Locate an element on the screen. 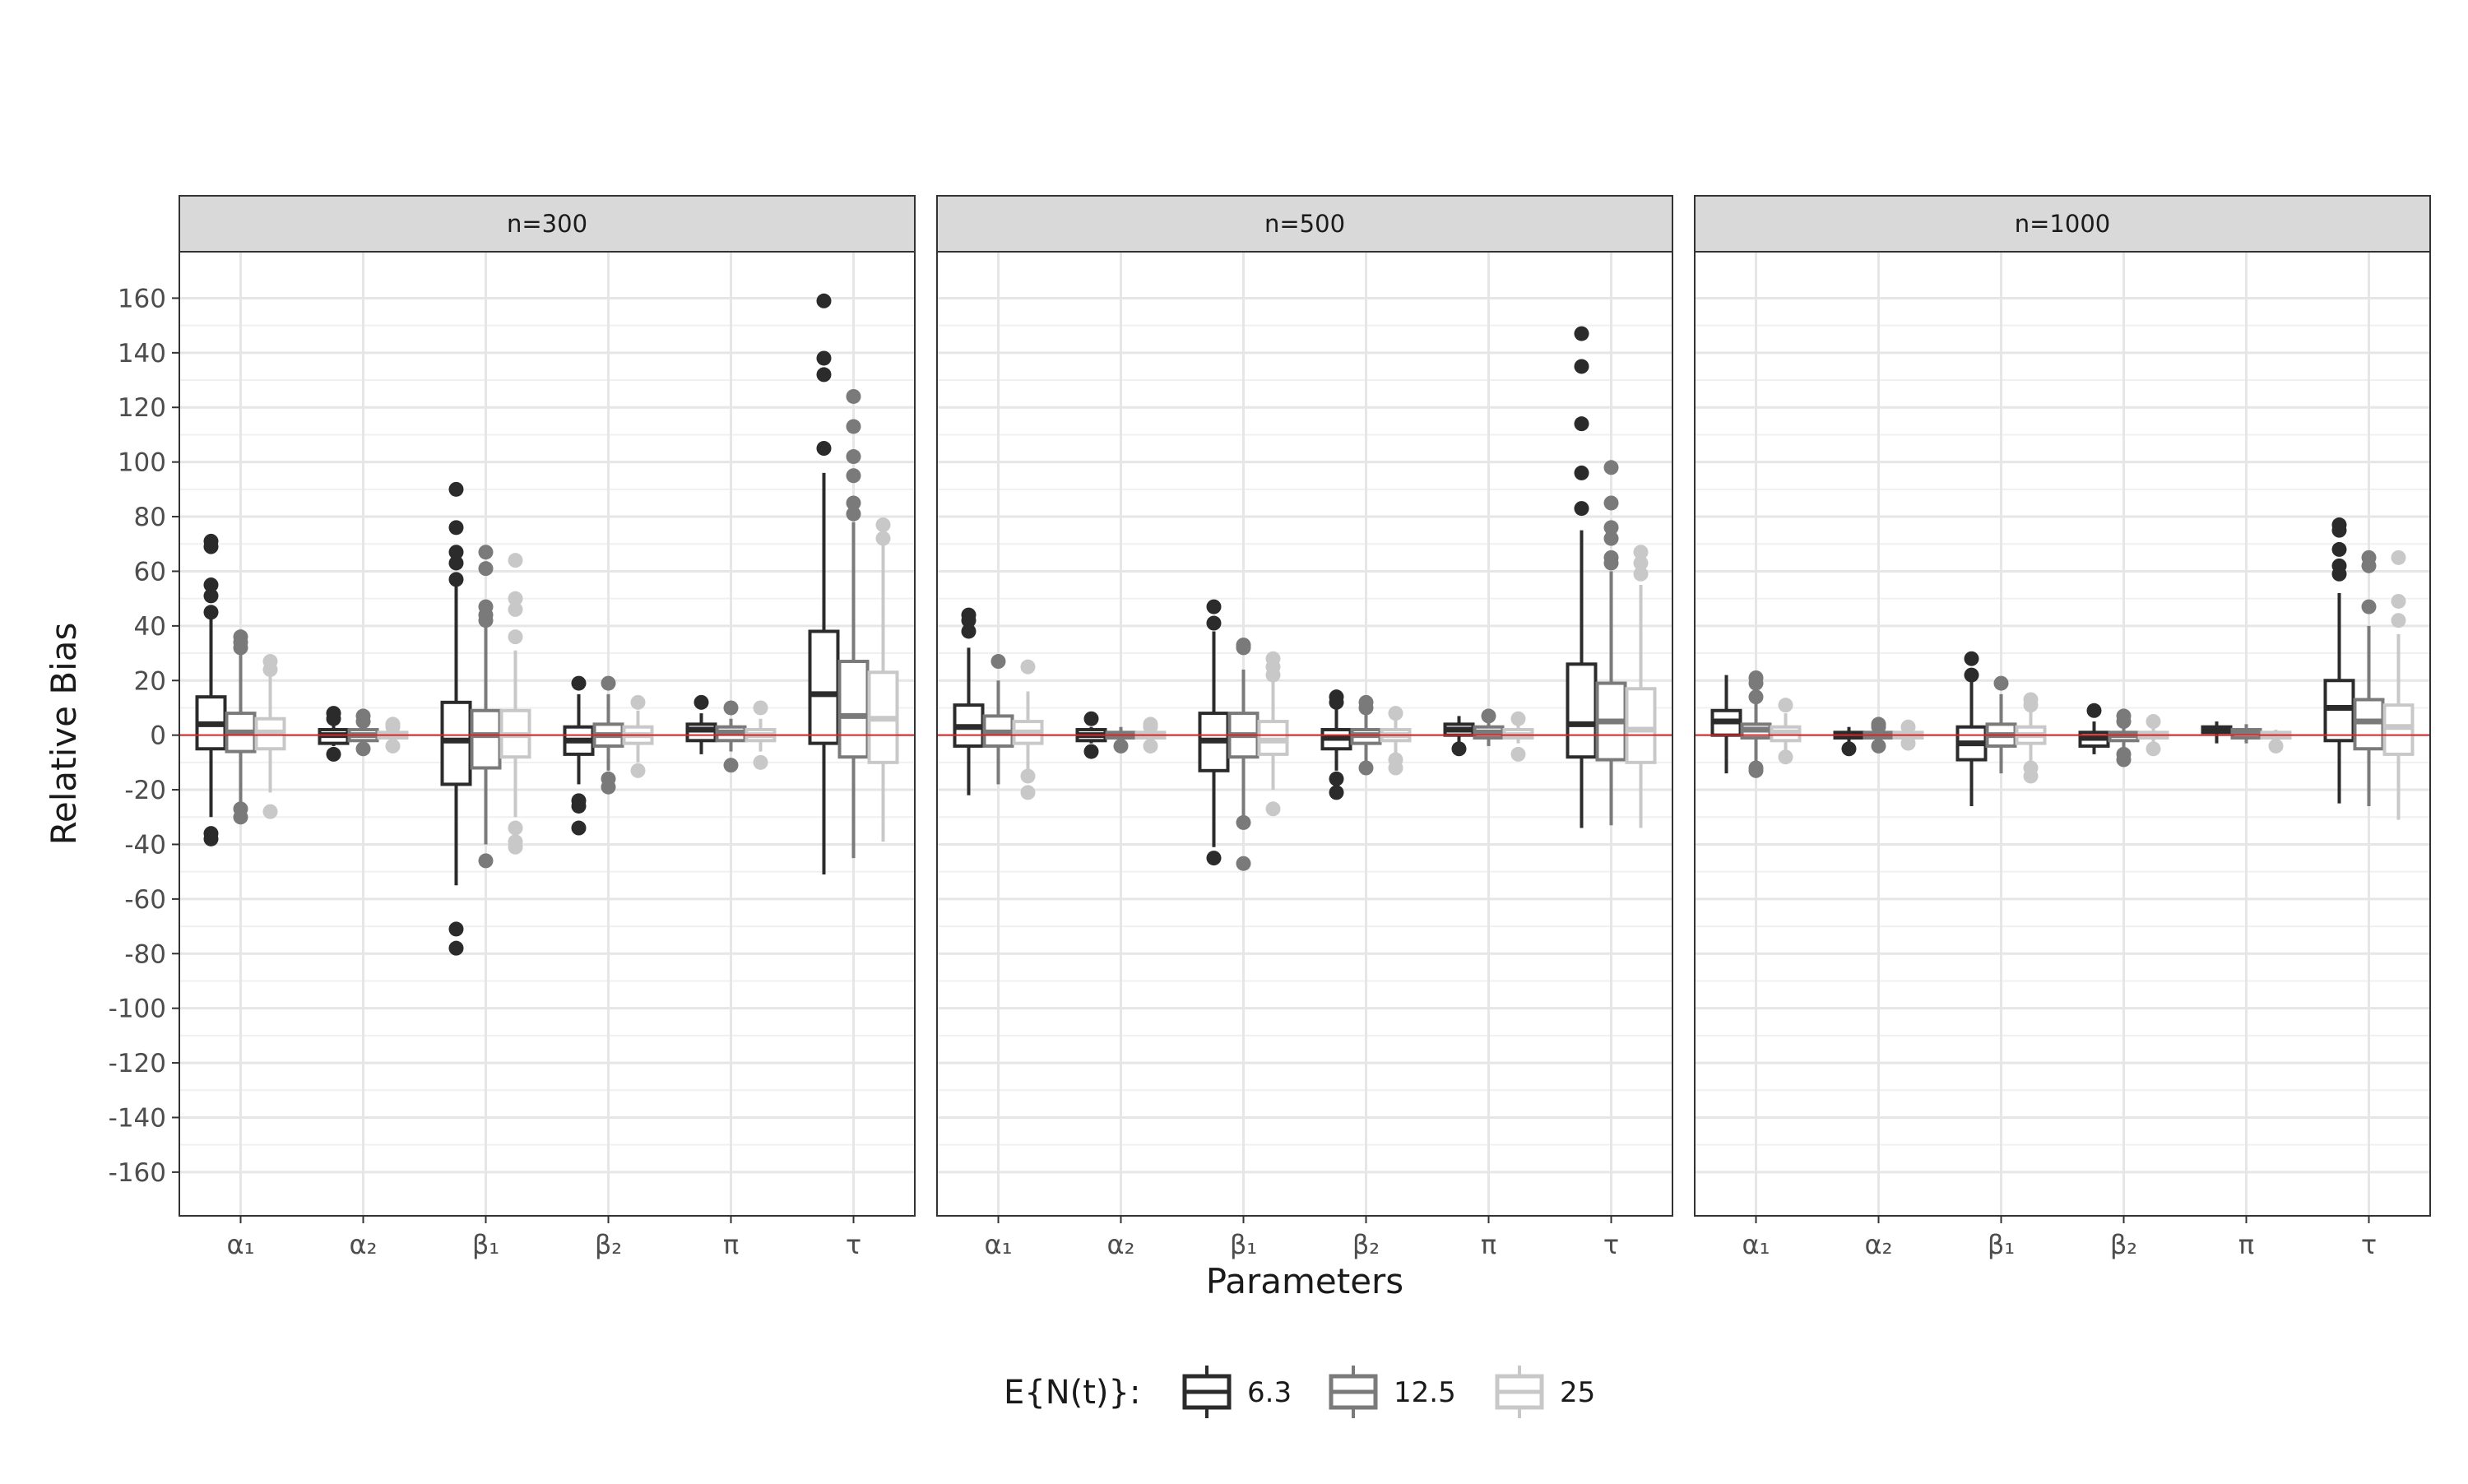 The image size is (2468, 1484). legend-label-1: 12.5 is located at coordinates (1425, 1392).